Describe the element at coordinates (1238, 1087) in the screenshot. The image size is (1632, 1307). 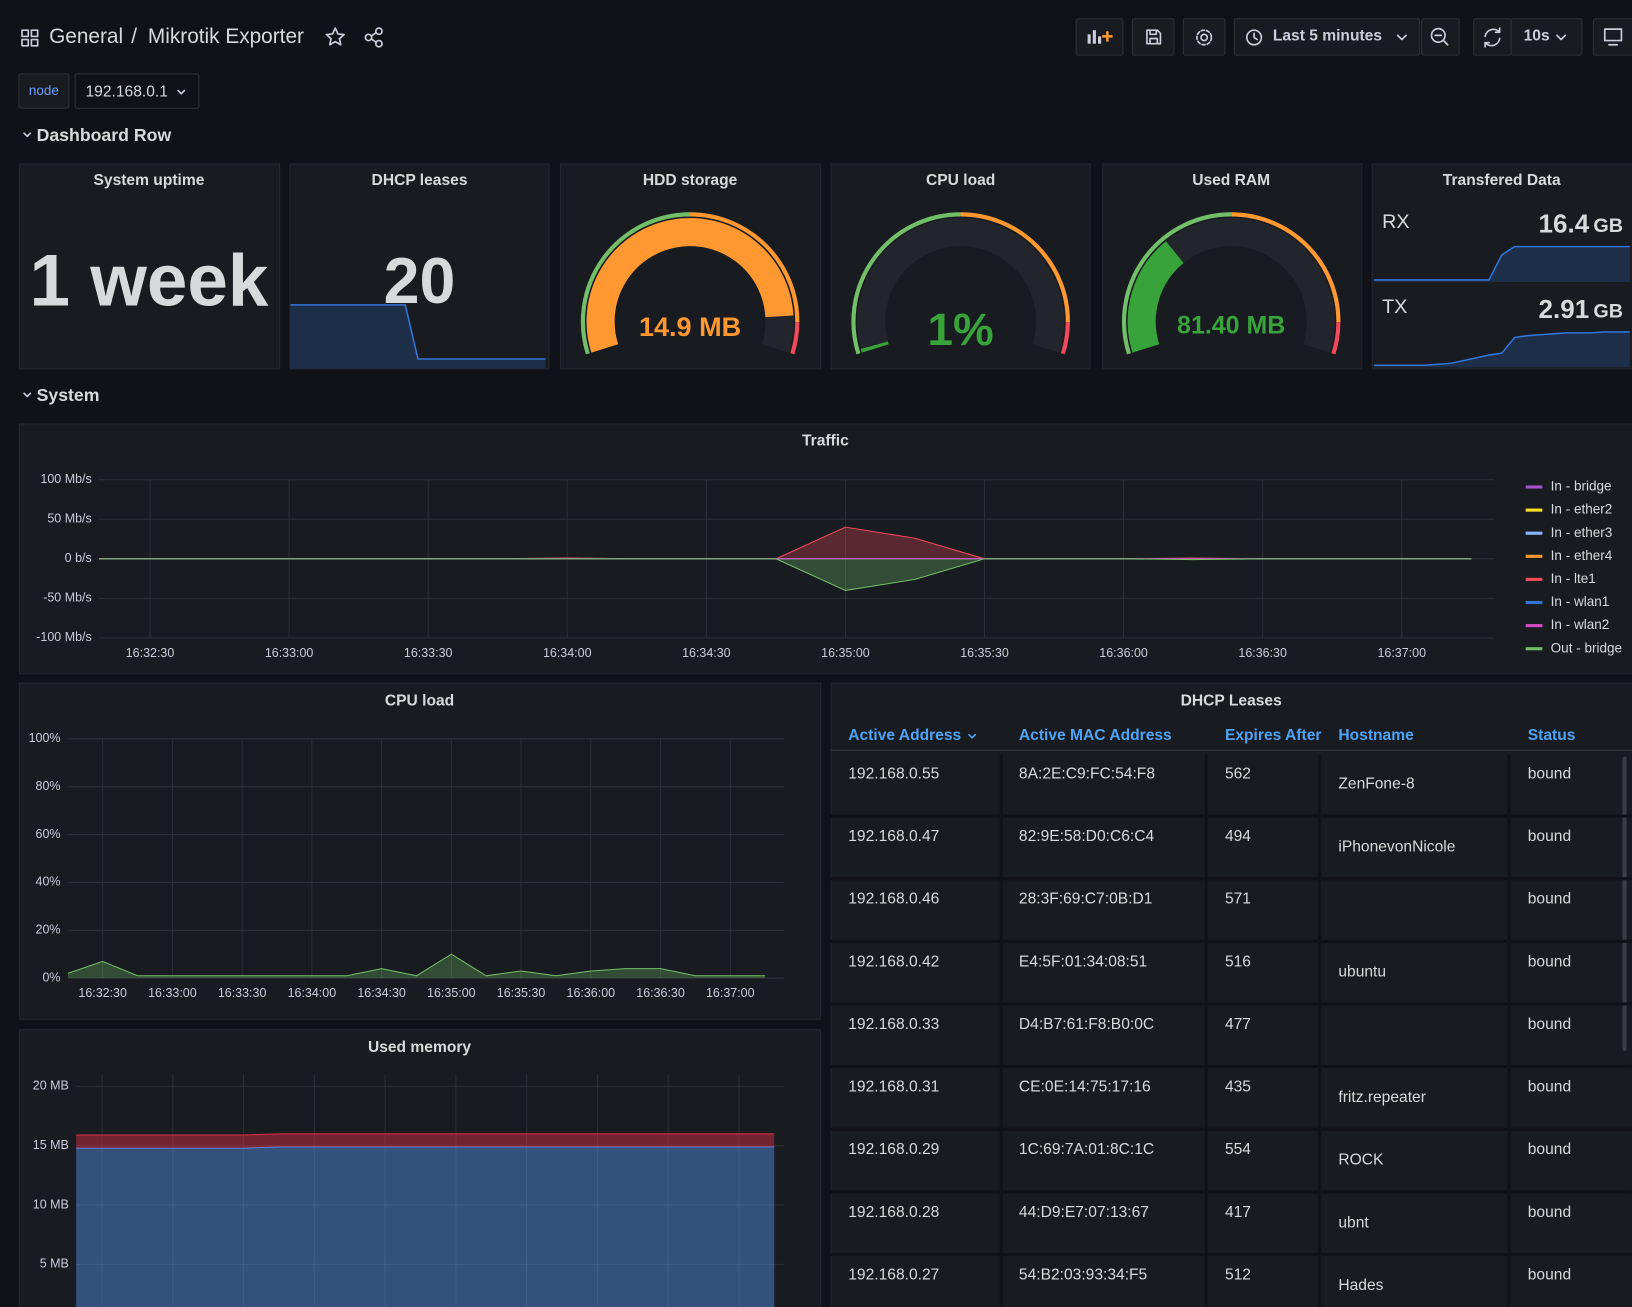
I see `table-cell: 435` at that location.